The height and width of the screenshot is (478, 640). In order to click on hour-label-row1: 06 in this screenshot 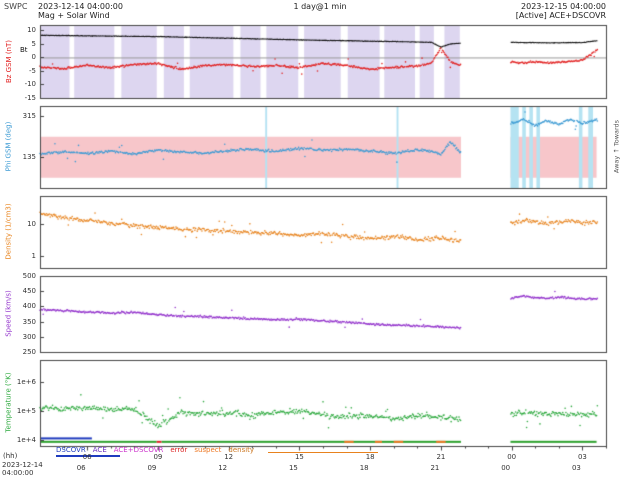, I will do `click(87, 457)`.